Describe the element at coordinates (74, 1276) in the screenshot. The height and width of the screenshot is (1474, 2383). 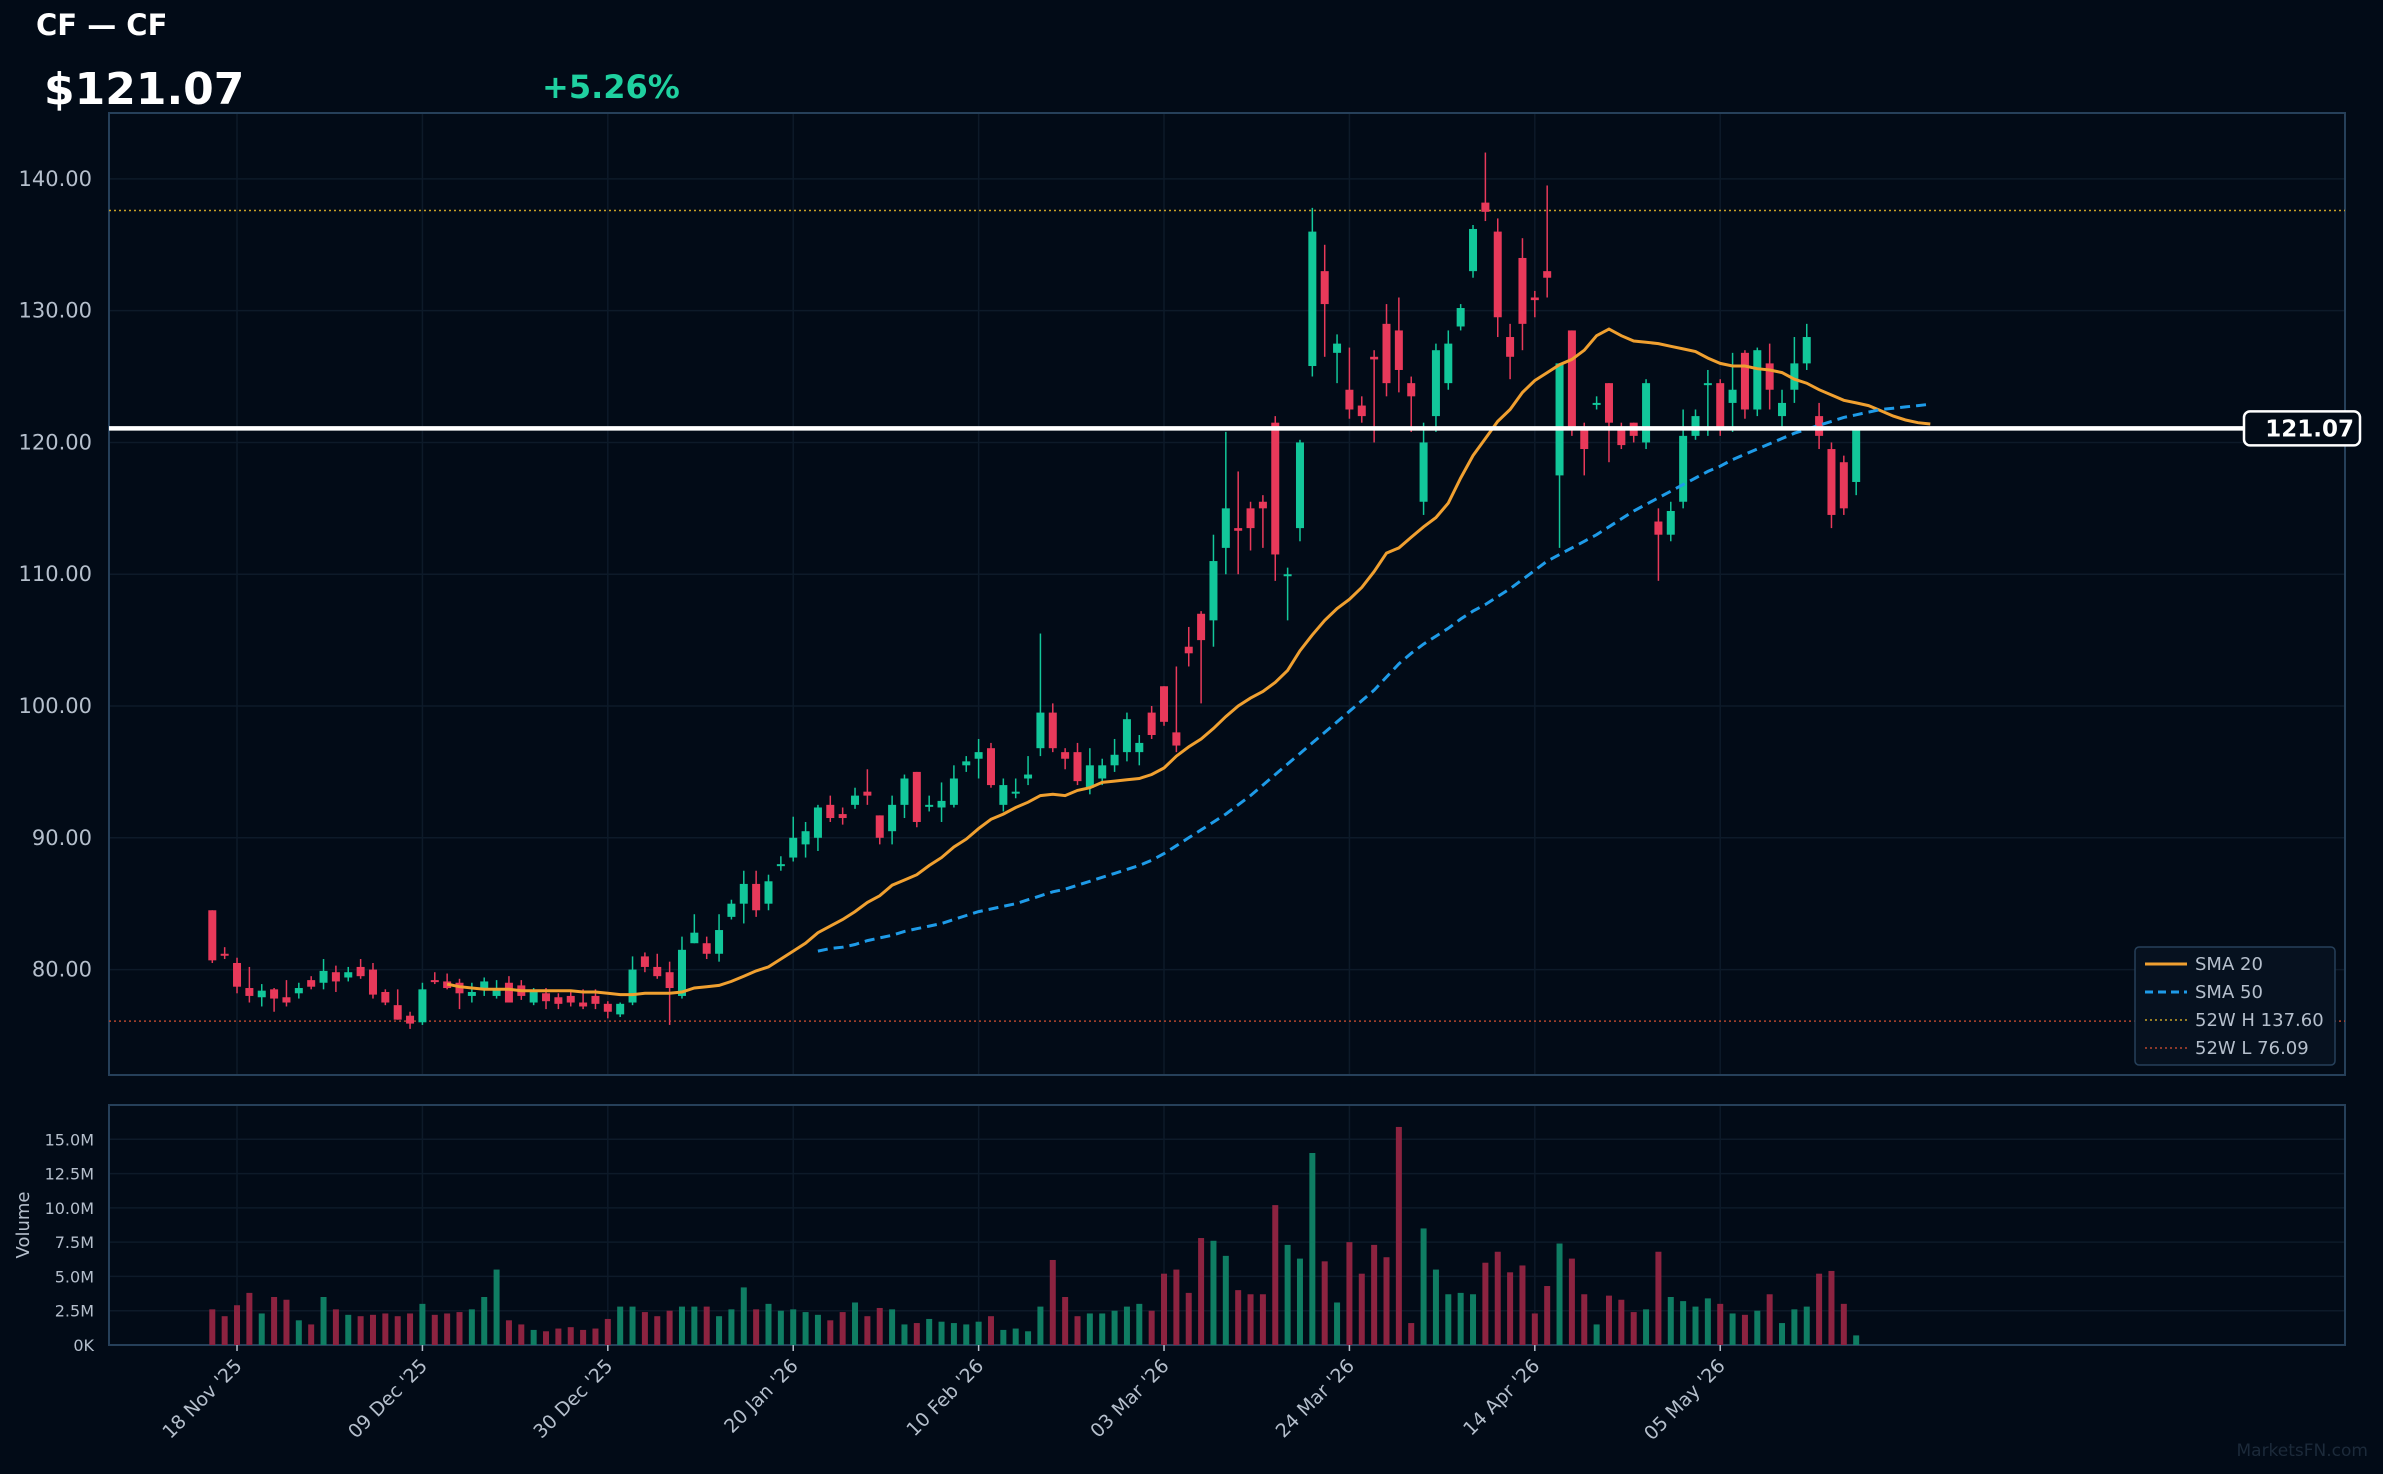
I see `volume-tick-label: 5.0M` at that location.